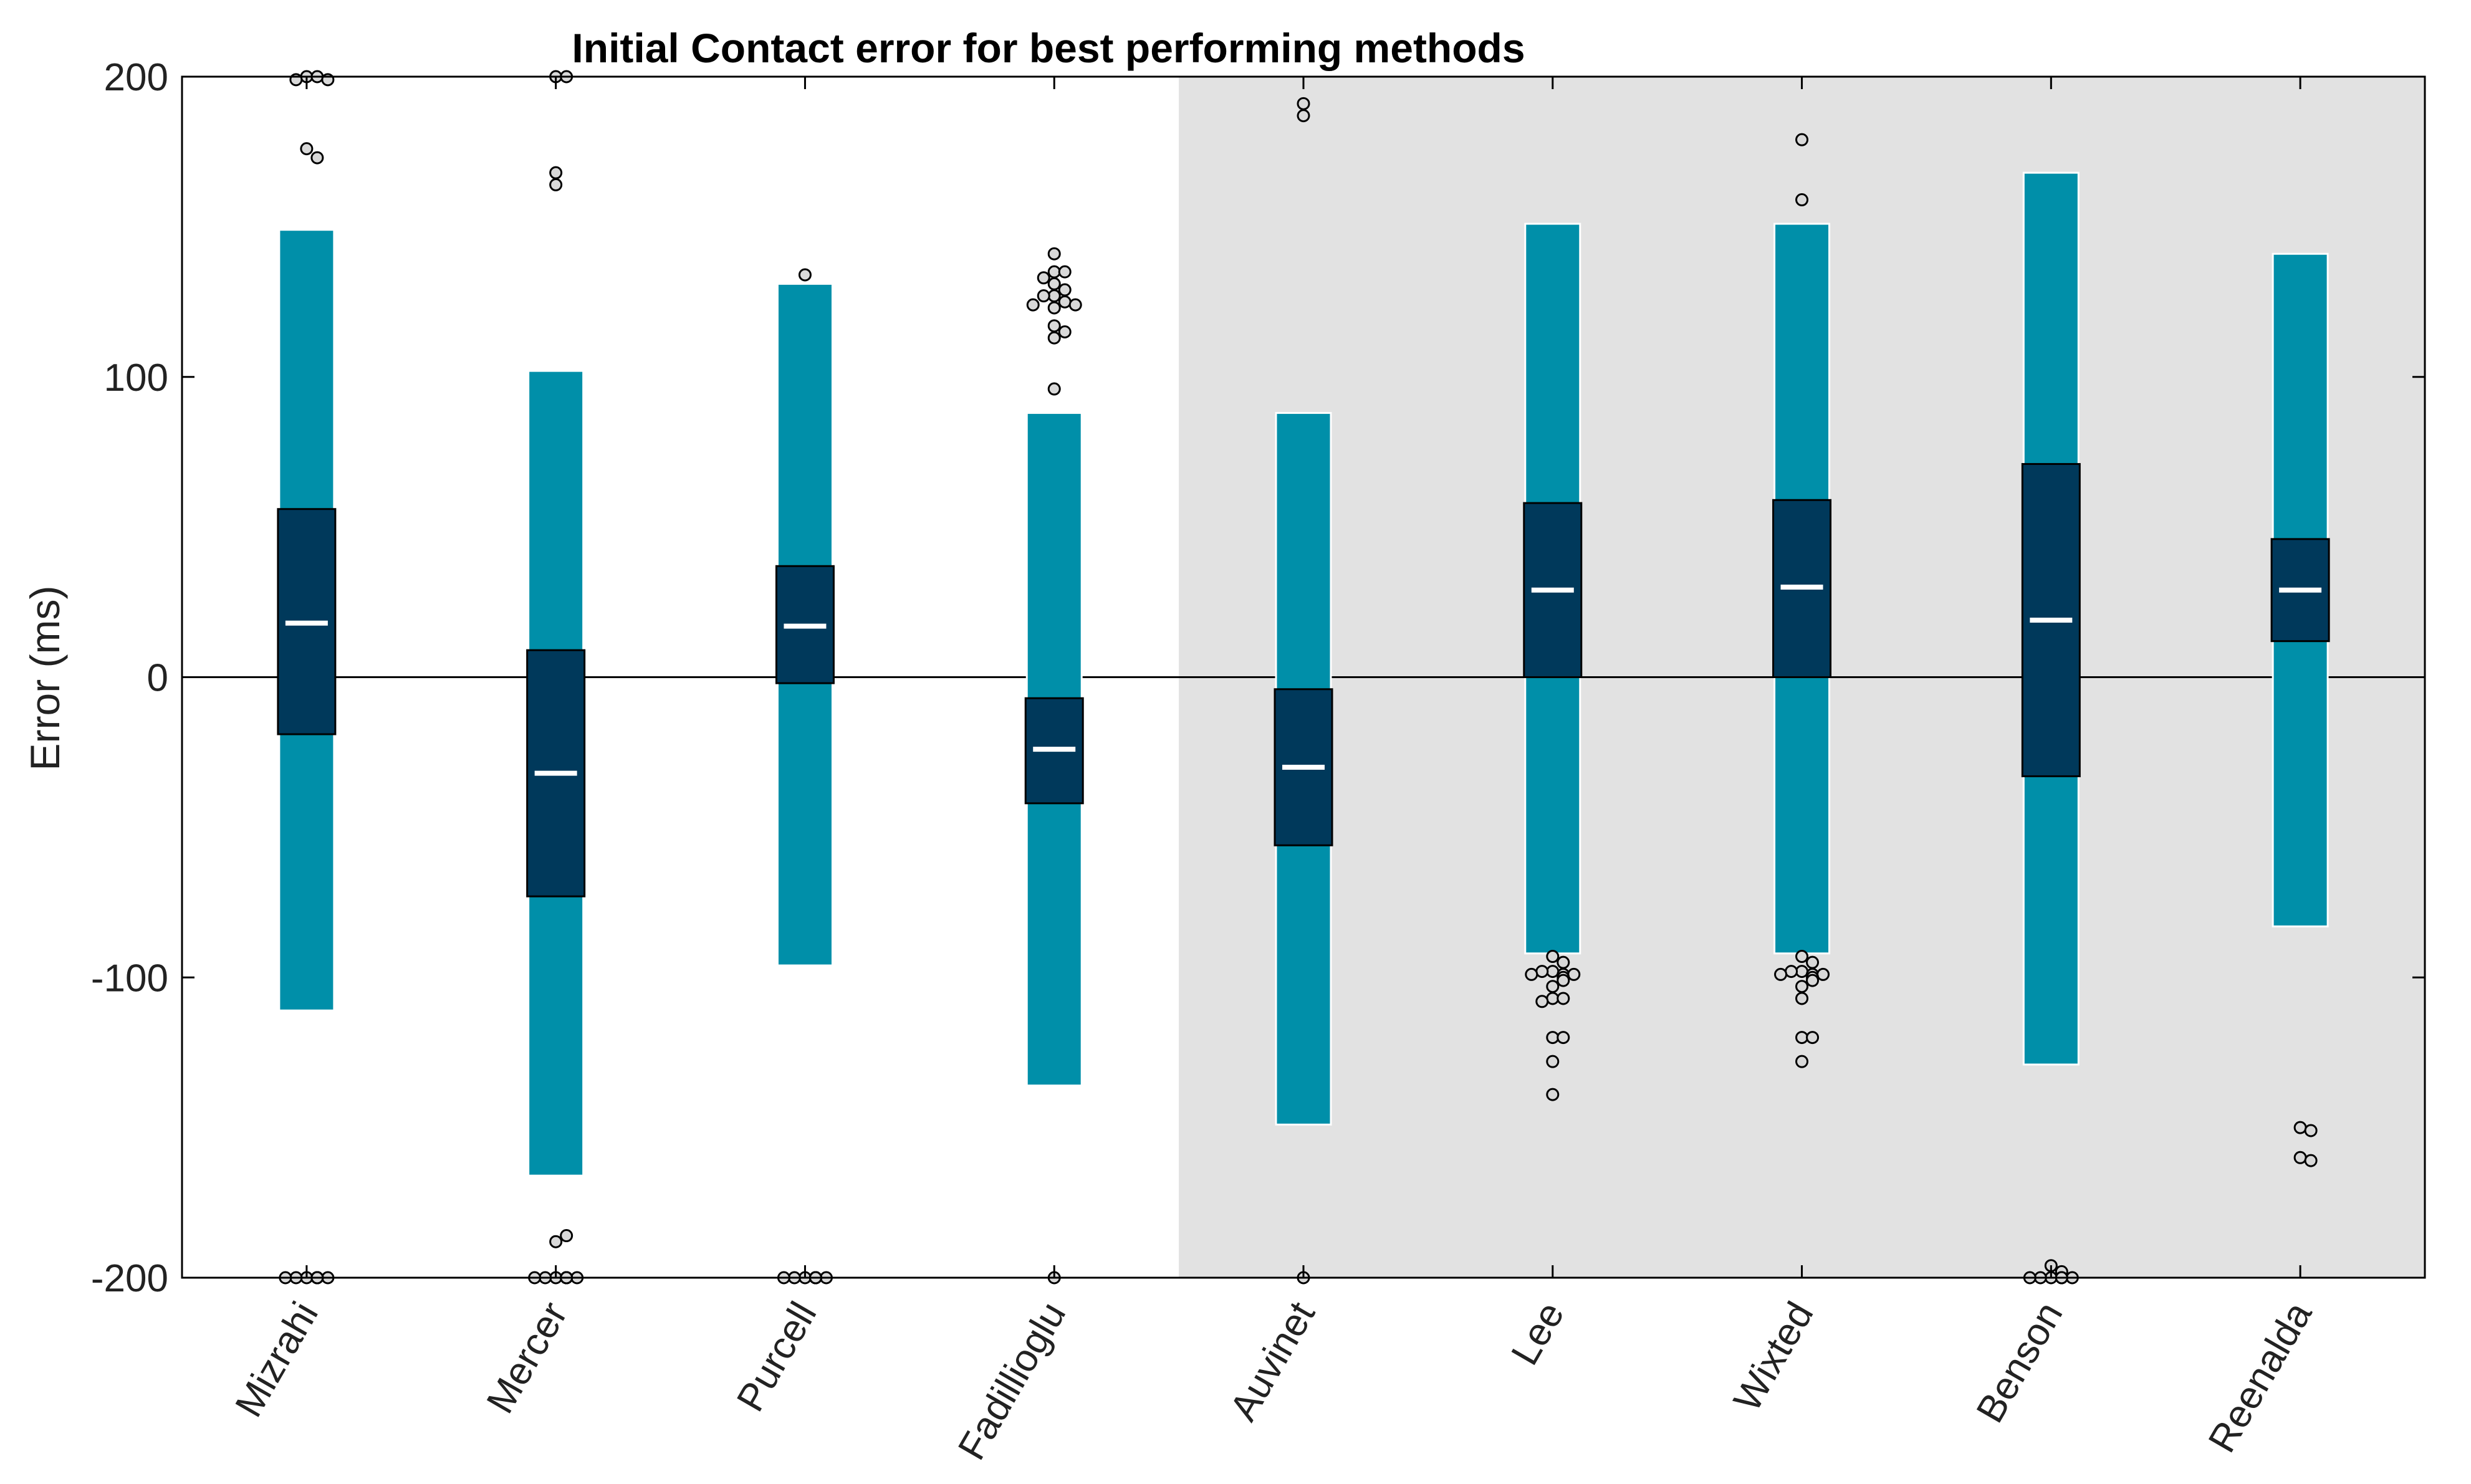 The image size is (2471, 1484). I want to click on y-tick-label: 200, so click(136, 77).